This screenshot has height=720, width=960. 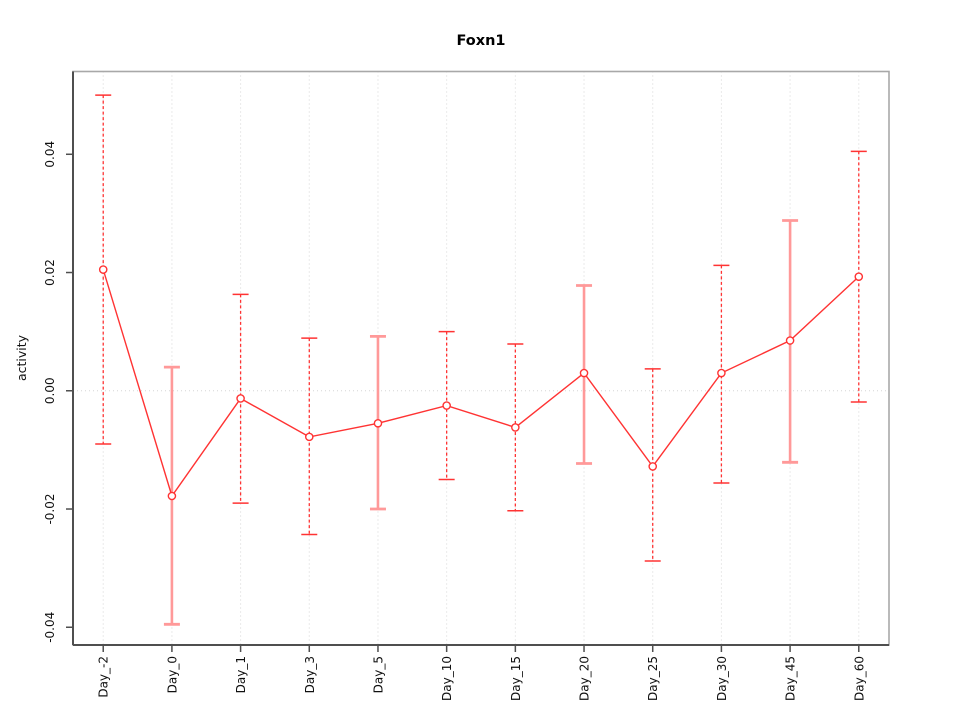 I want to click on x-tick-label: Day_-2, so click(x=104, y=677).